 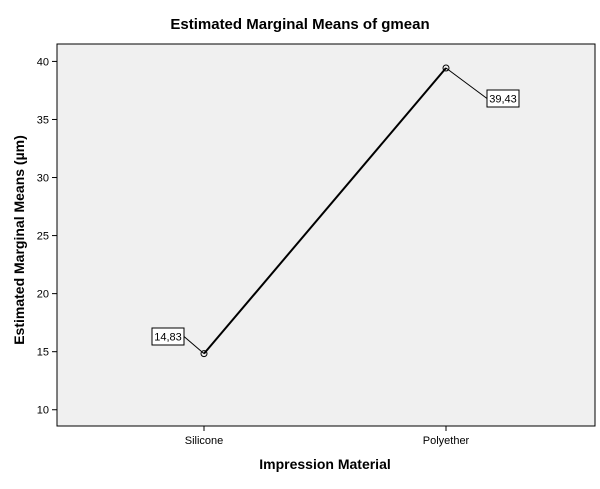 I want to click on chart-title: Estimated Marginal Means of gmean, so click(x=299, y=24).